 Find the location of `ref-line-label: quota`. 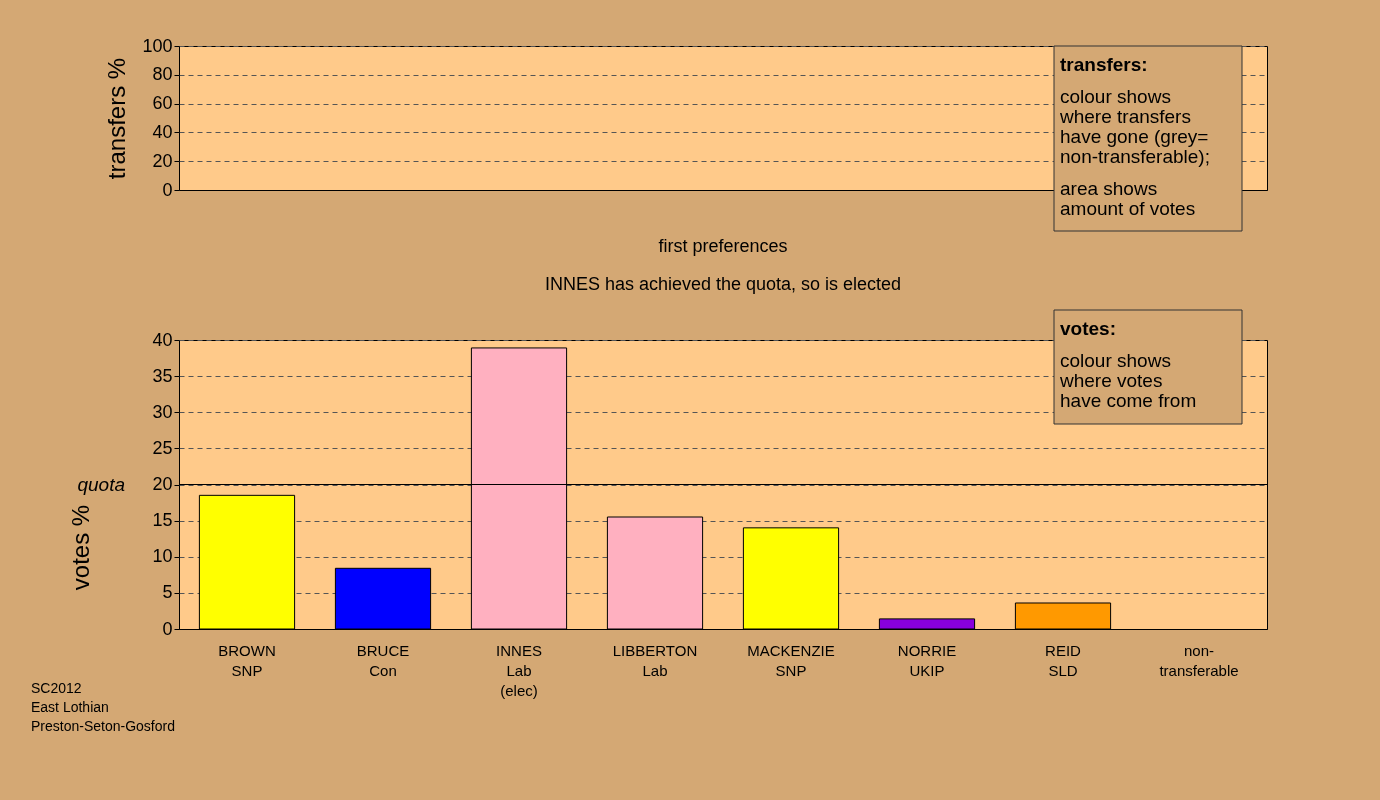

ref-line-label: quota is located at coordinates (101, 484).